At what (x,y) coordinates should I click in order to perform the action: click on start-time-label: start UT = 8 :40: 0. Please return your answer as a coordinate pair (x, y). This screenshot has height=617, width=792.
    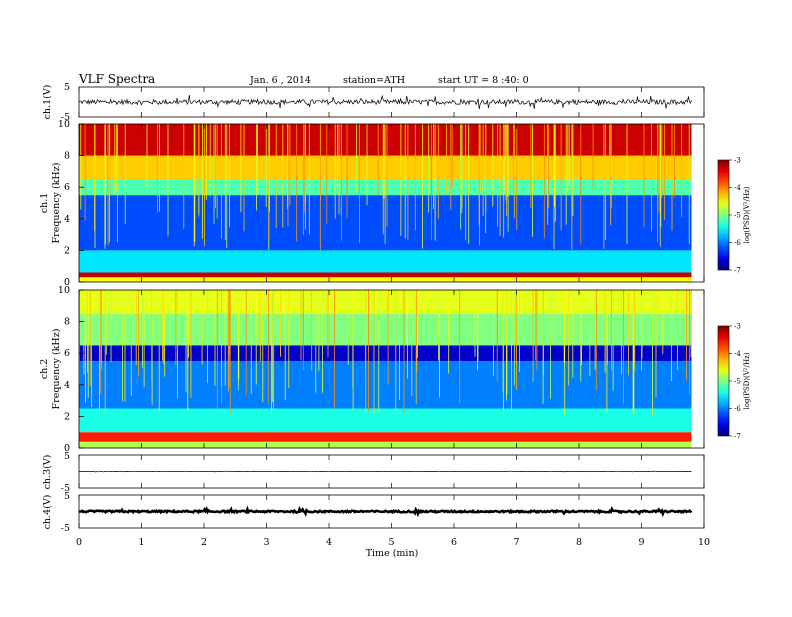
    Looking at the image, I should click on (483, 80).